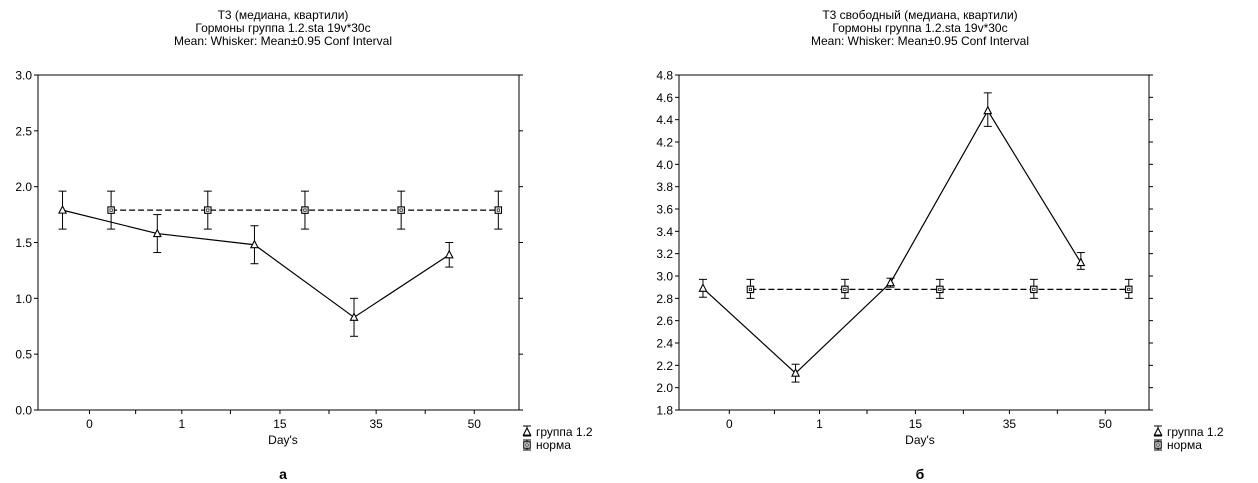  I want to click on chart-title-line: T3 (медиана, квартили), so click(283, 15).